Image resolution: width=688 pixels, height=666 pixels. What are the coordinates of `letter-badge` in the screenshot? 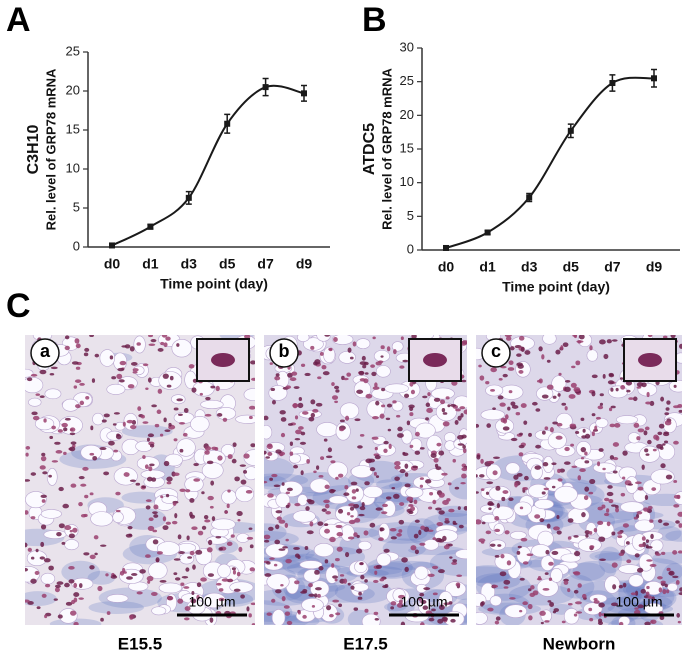 It's located at (45, 353).